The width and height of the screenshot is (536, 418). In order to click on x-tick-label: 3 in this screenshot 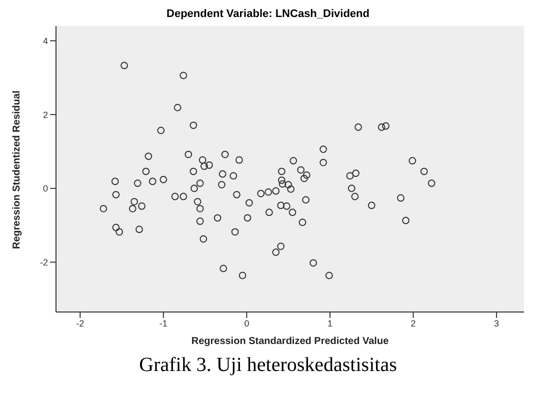, I will do `click(497, 323)`.